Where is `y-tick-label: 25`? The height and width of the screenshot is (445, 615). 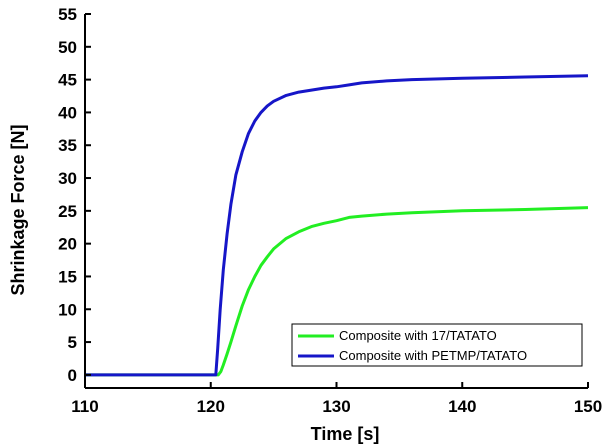 y-tick-label: 25 is located at coordinates (67, 211).